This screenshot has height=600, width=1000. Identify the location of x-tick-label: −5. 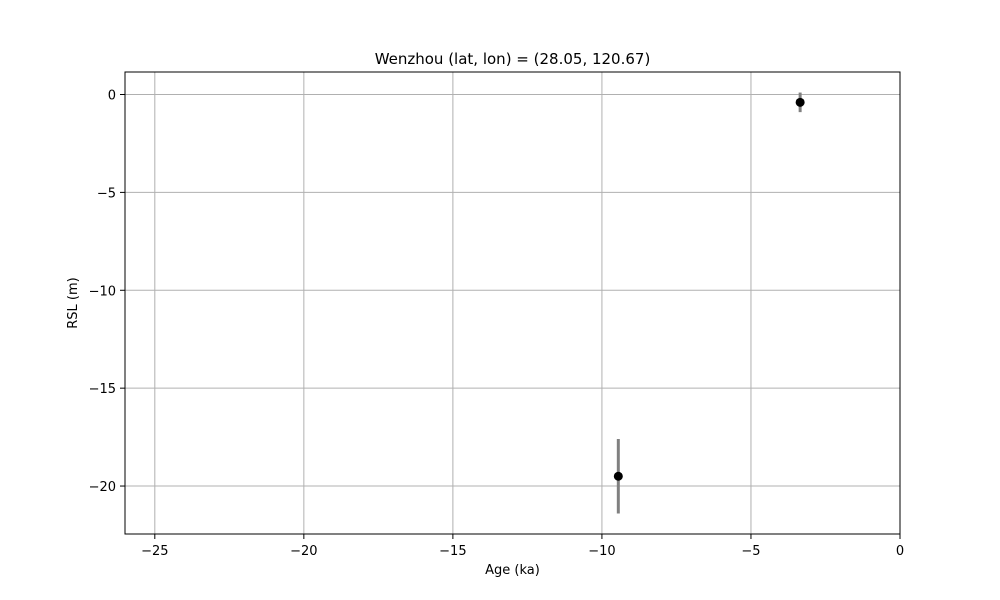
(750, 551).